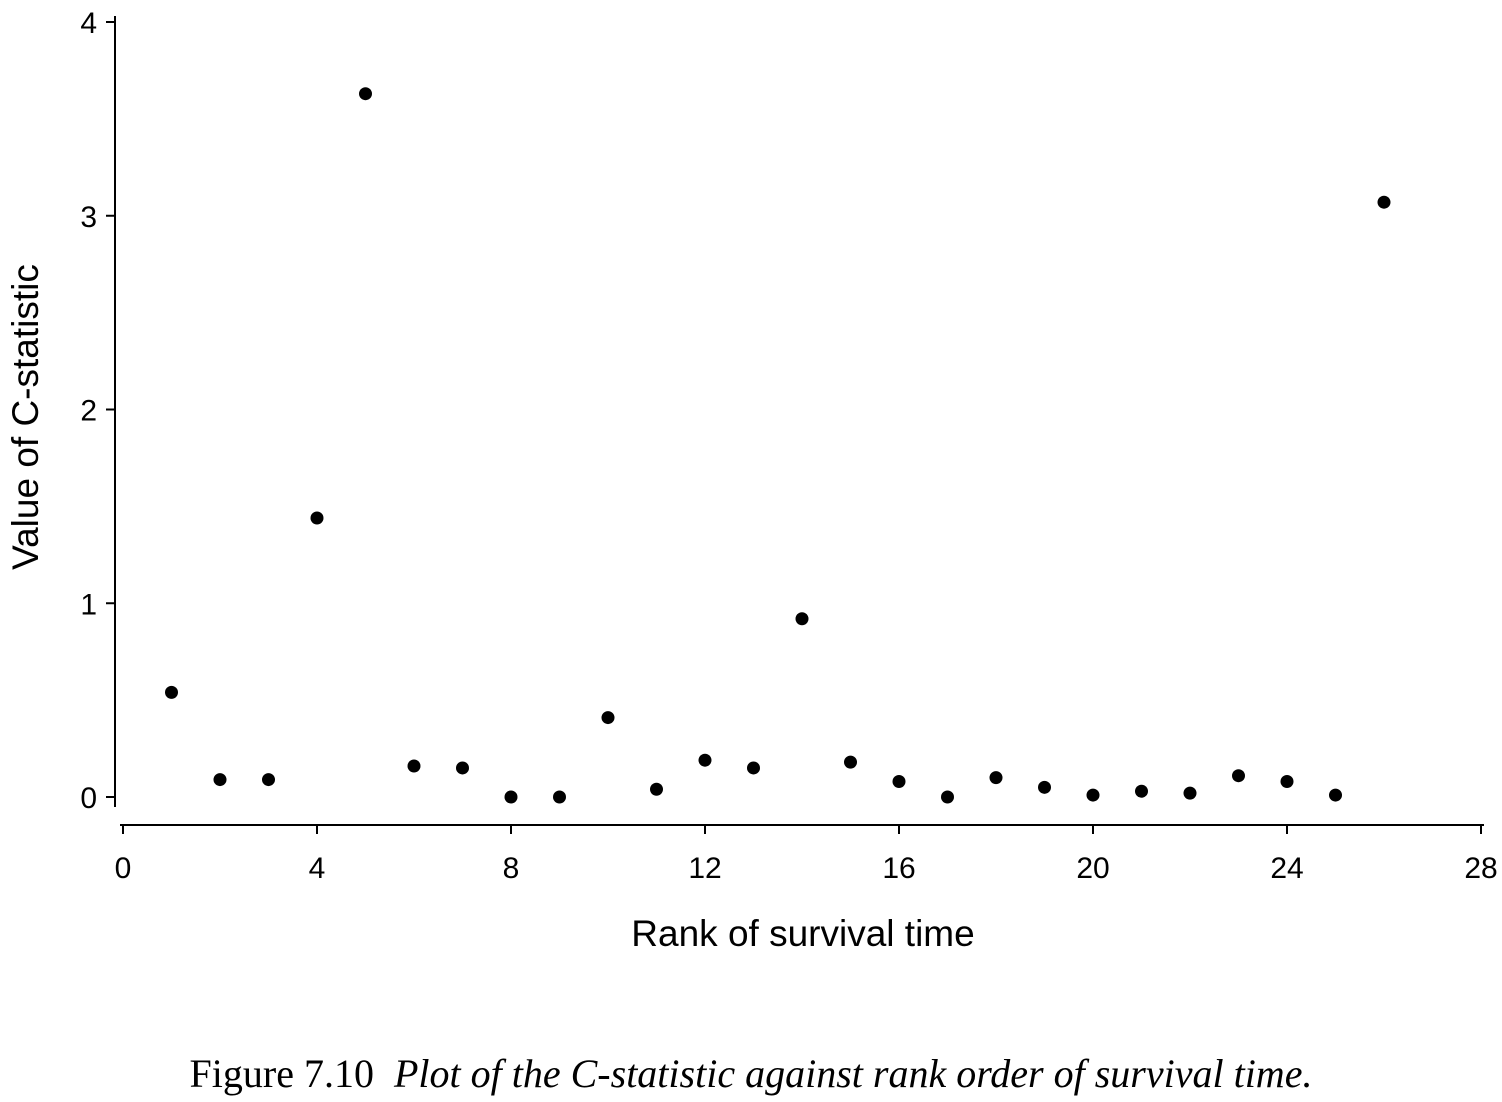 The width and height of the screenshot is (1502, 1102). I want to click on y-tick-label: 4, so click(88, 23).